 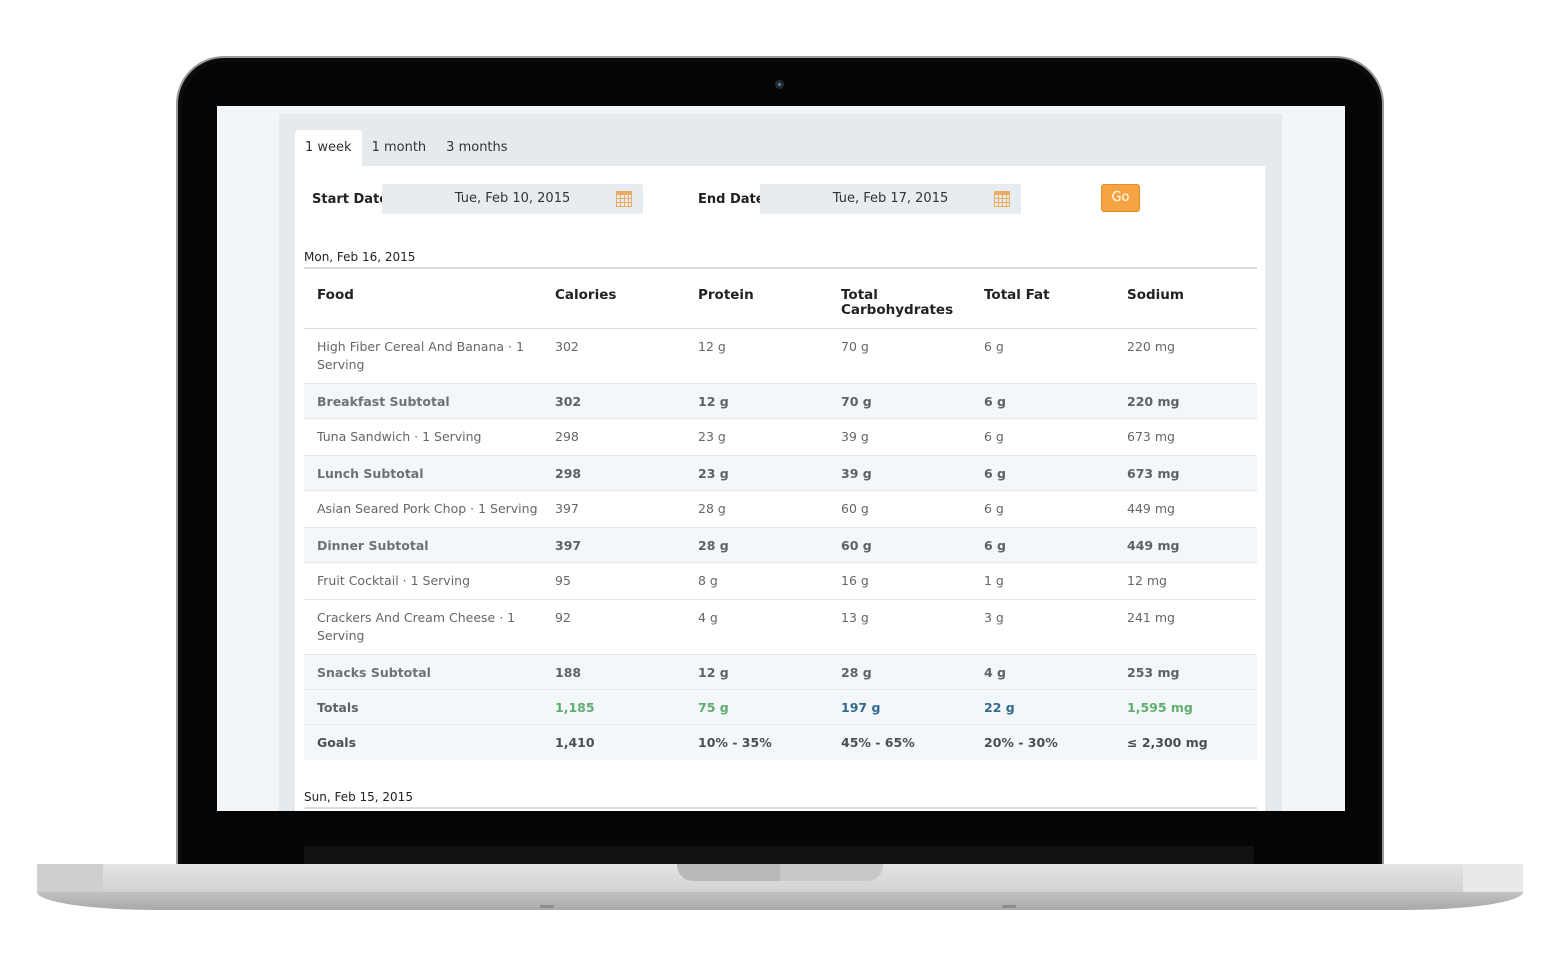 I want to click on sodium-value: 253 mg, so click(x=1185, y=672).